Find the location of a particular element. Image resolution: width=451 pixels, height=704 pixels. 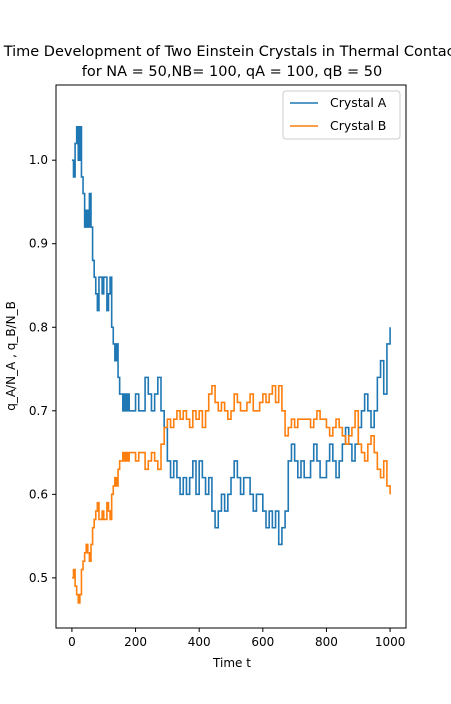

y-tick-label: 0.5 is located at coordinates (38, 578).